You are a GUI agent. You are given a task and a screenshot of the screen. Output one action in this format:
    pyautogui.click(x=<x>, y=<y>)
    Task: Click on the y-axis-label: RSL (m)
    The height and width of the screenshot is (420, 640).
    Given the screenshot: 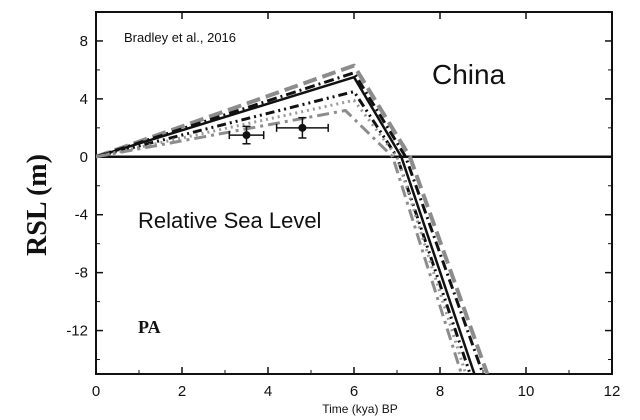 What is the action you would take?
    pyautogui.click(x=37, y=205)
    